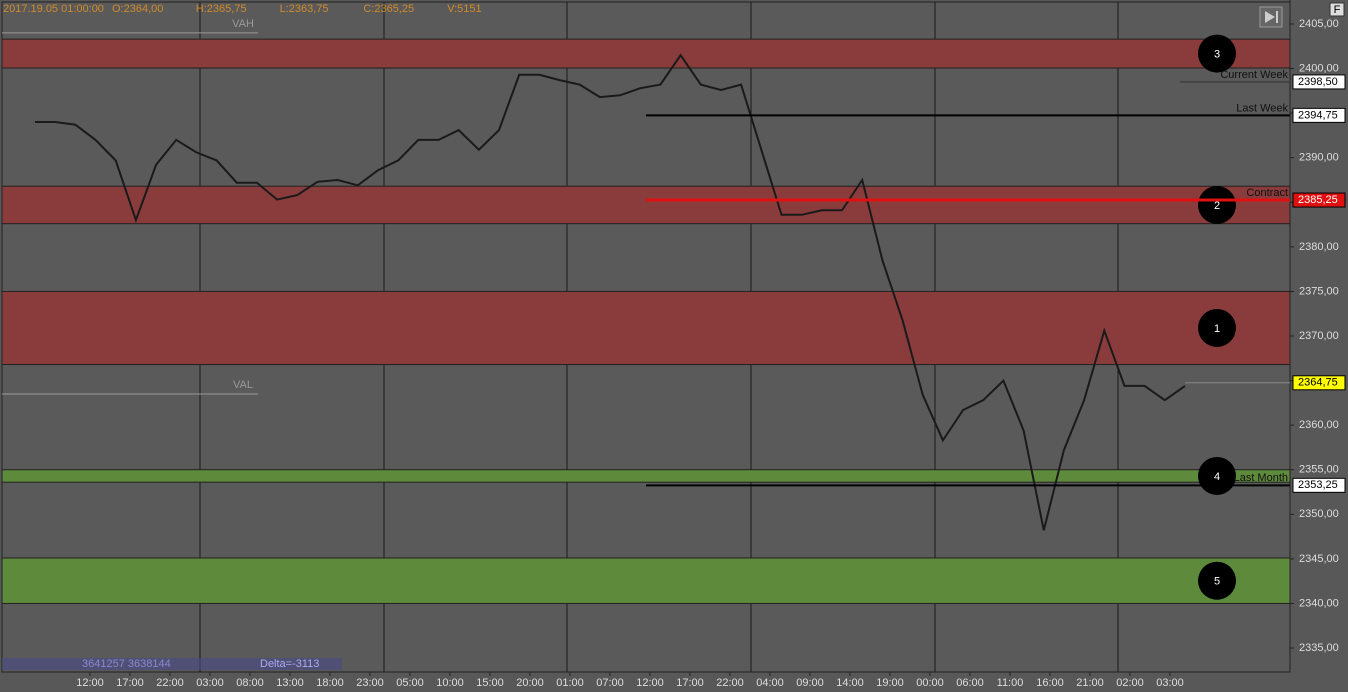 Image resolution: width=1348 pixels, height=692 pixels. What do you see at coordinates (1254, 75) in the screenshot?
I see `level-name: Current Week` at bounding box center [1254, 75].